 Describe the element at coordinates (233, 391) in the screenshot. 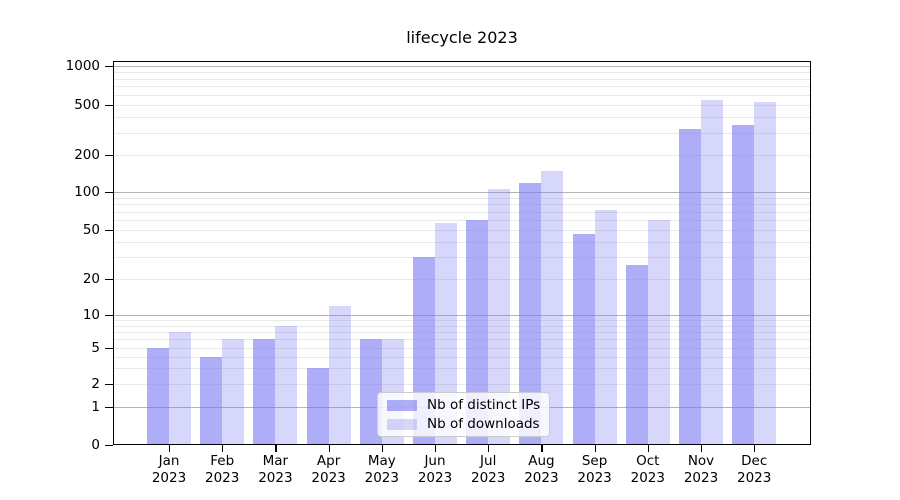

I see `bar-downloads-feb` at that location.